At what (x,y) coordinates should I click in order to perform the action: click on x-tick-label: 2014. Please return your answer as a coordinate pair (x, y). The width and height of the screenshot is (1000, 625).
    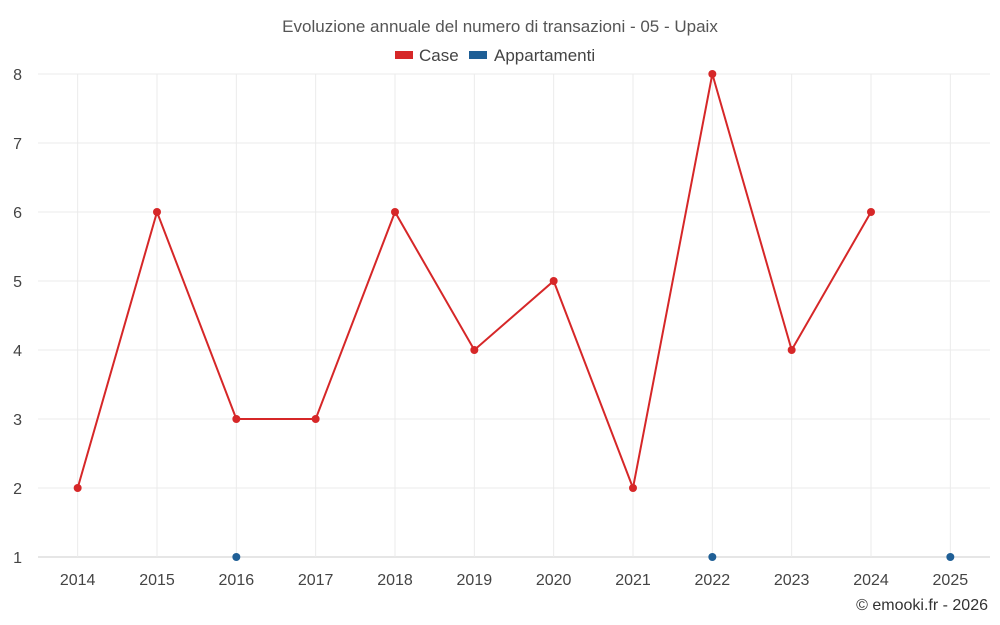
    Looking at the image, I should click on (78, 580).